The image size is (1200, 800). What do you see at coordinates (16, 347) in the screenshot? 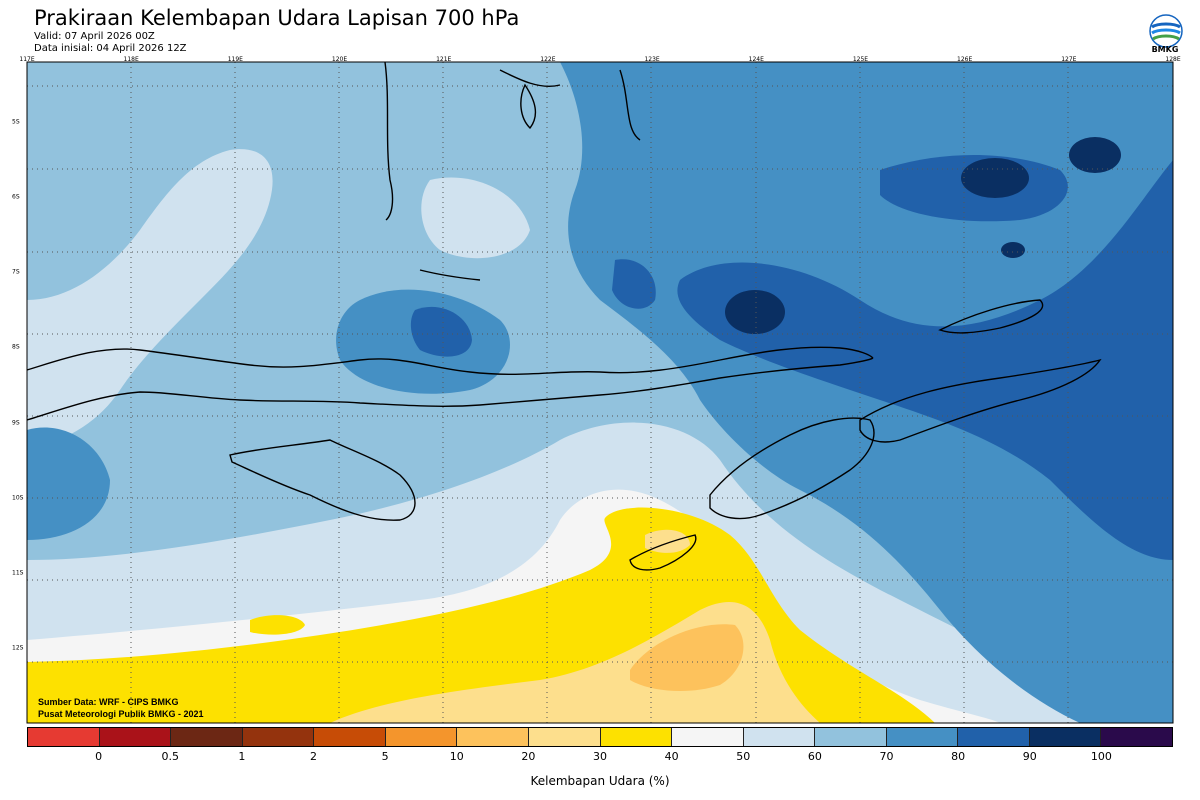
I see `latitude-label: 8S` at bounding box center [16, 347].